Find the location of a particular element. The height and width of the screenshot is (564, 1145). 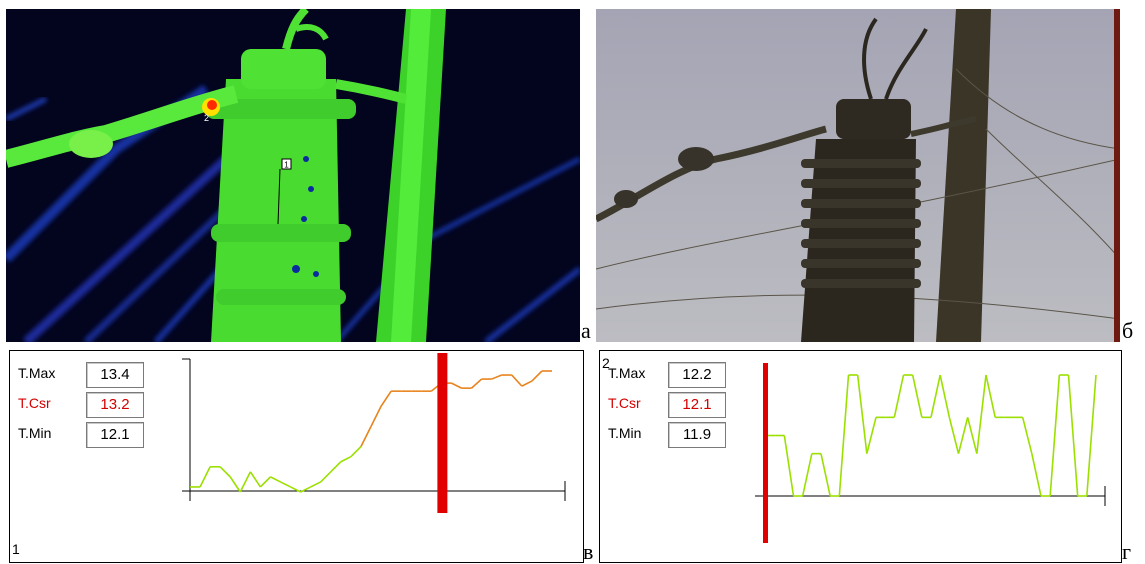

graph-corner-label: 1 is located at coordinates (16, 549).